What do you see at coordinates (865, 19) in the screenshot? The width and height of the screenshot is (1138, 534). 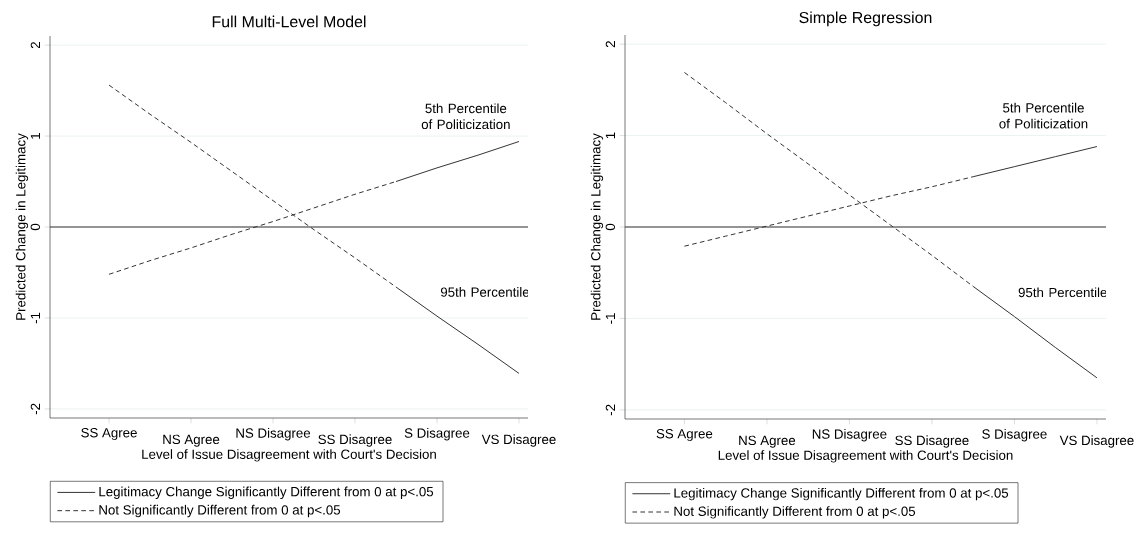 I see `chart-title: Simple Regression` at bounding box center [865, 19].